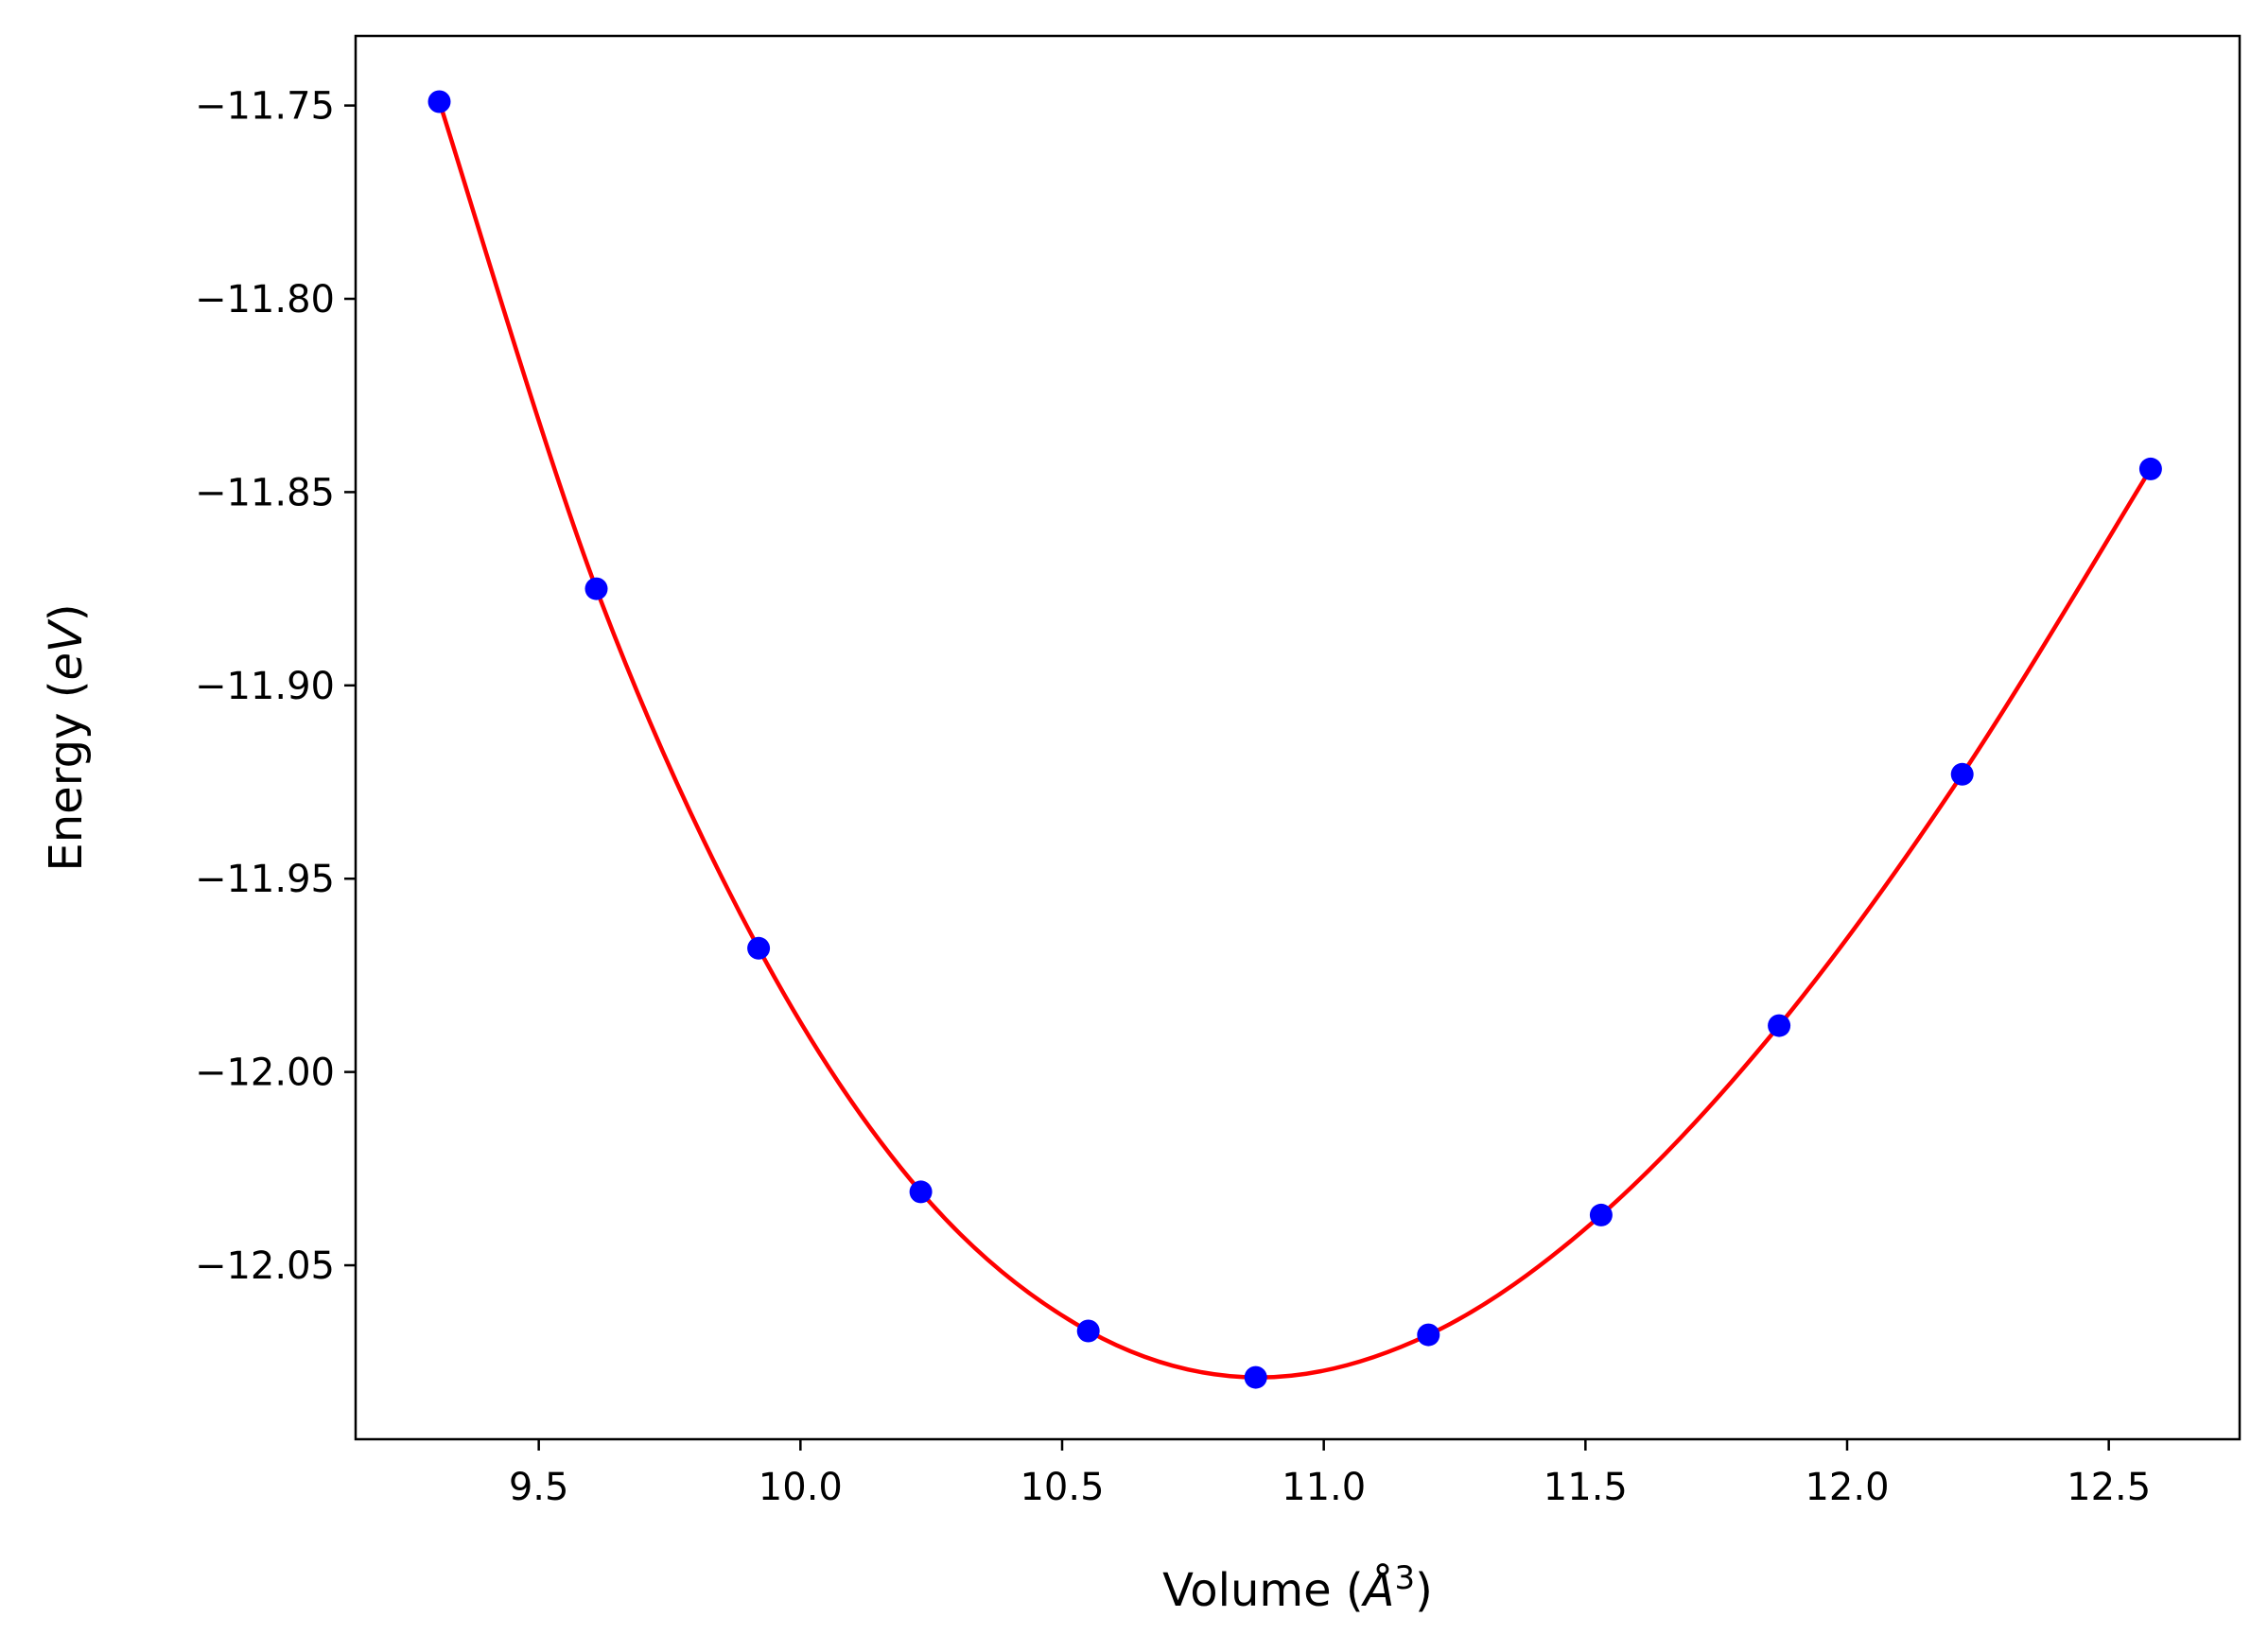  Describe the element at coordinates (265, 1074) in the screenshot. I see `y-tick-label: −12.00` at that location.